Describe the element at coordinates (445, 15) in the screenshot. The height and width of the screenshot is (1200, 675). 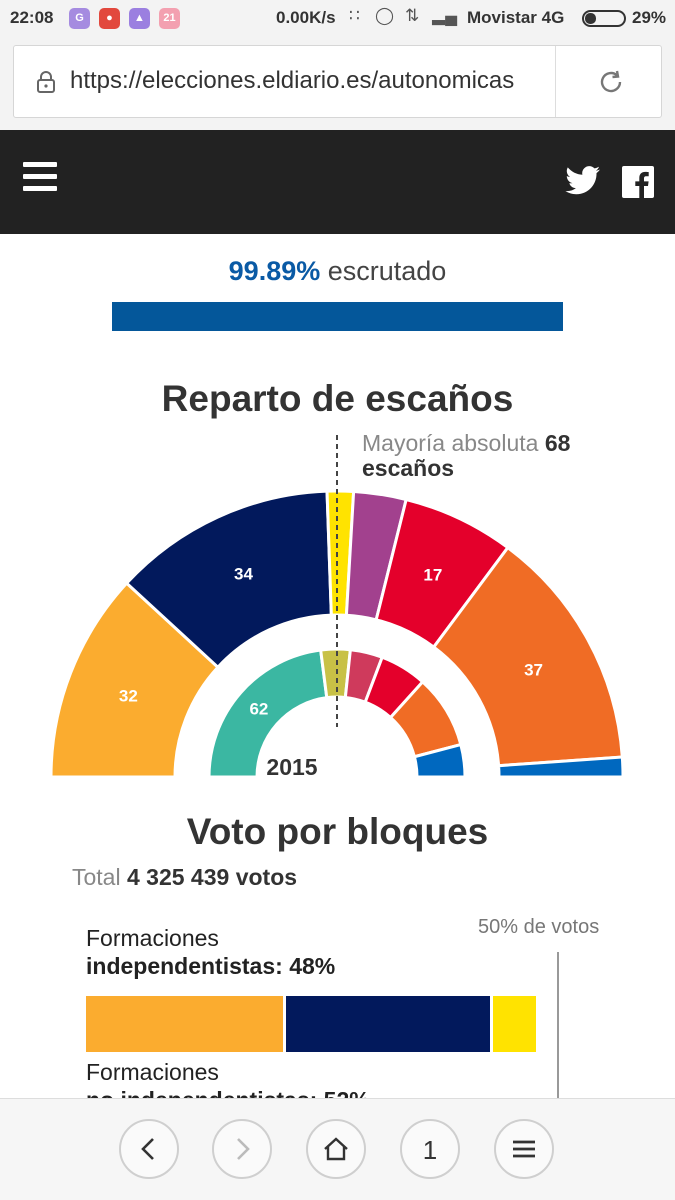
I see `signal-icon: ▂▄` at that location.